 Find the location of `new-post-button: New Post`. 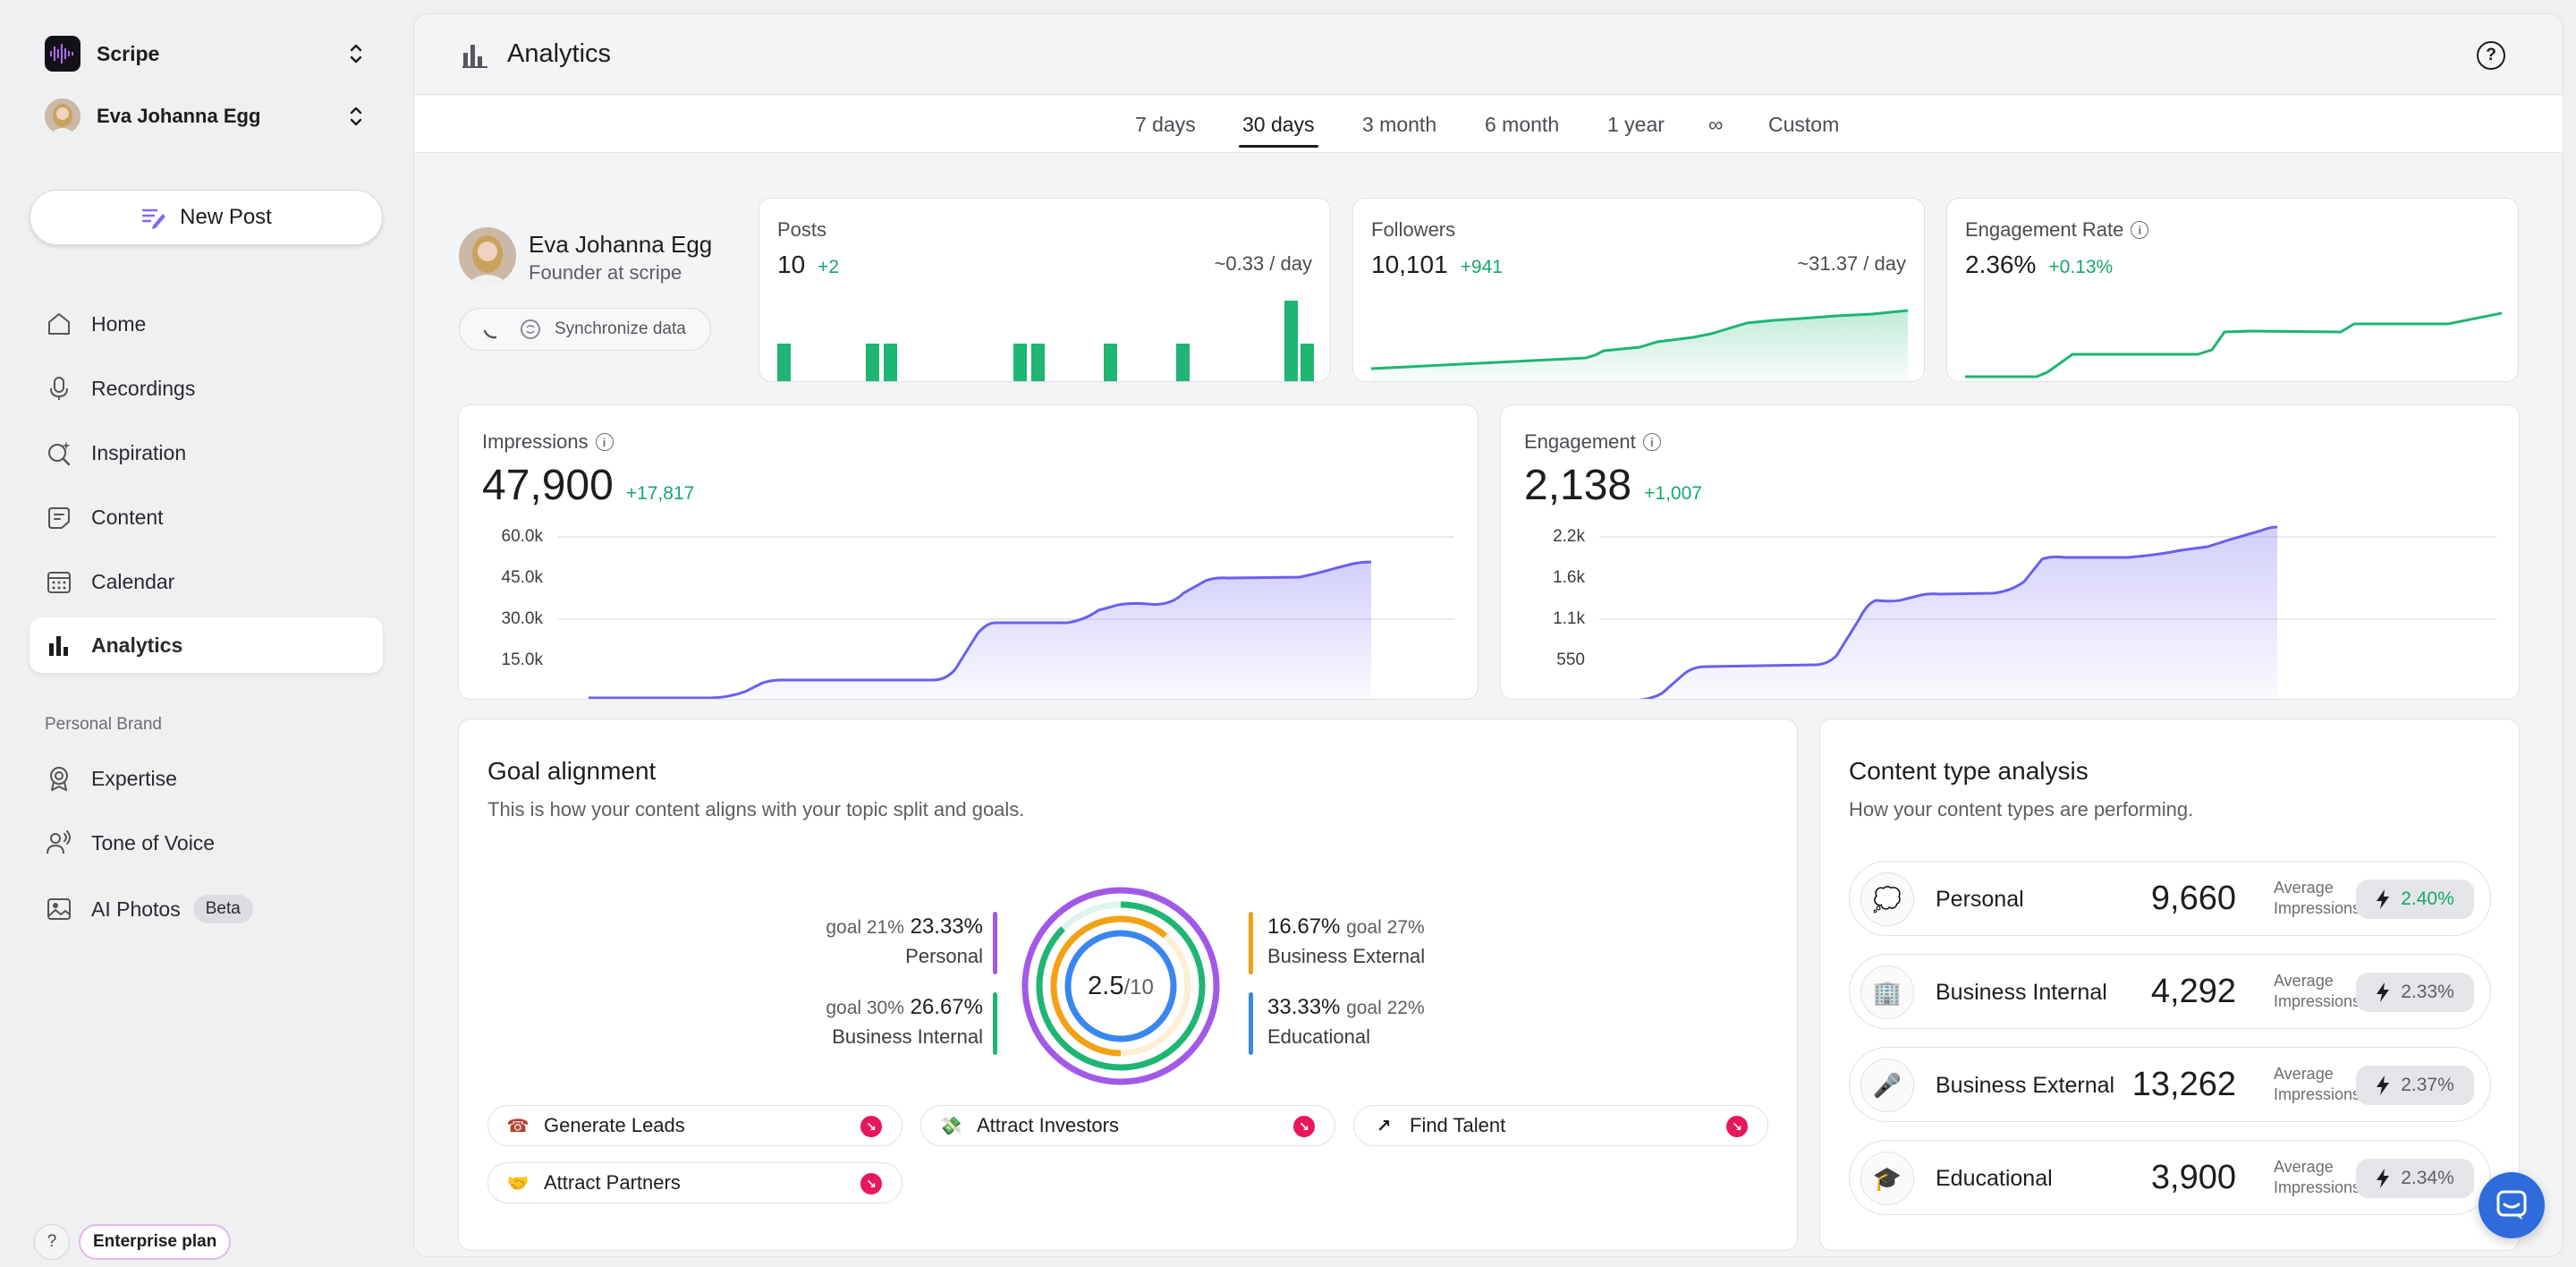

new-post-button: New Post is located at coordinates (206, 217).